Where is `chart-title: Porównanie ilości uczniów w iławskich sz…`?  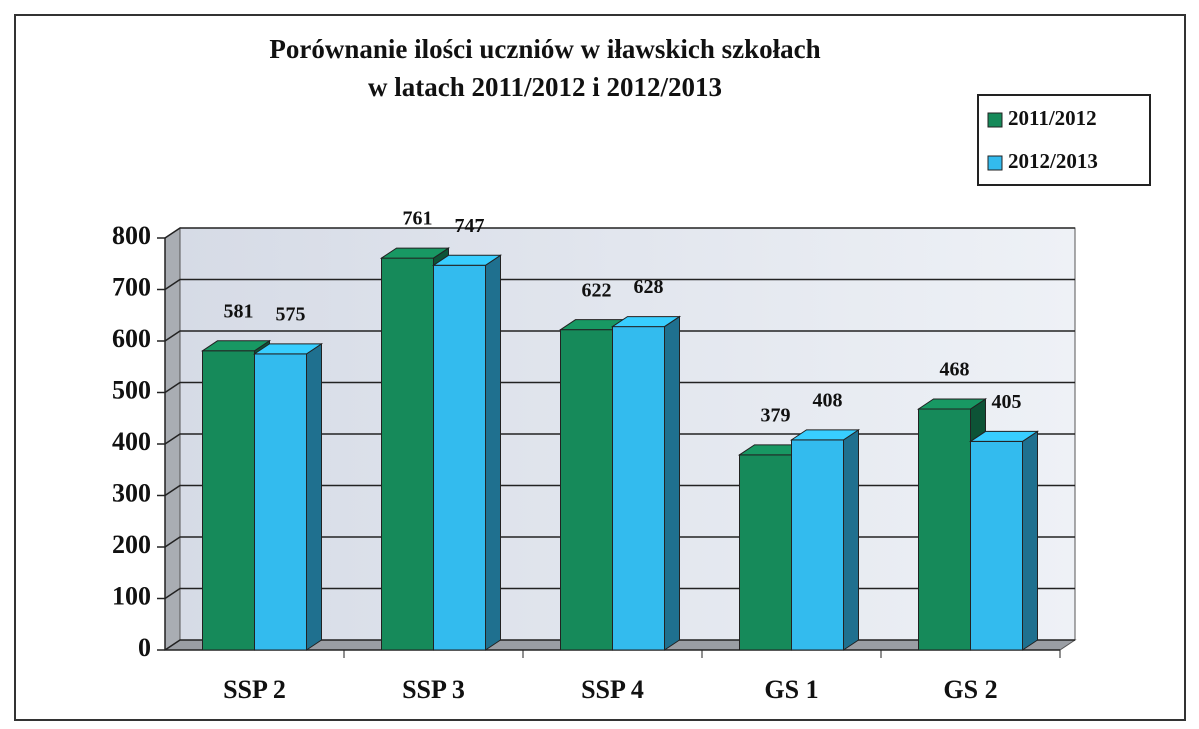 chart-title: Porównanie ilości uczniów w iławskich sz… is located at coordinates (544, 49).